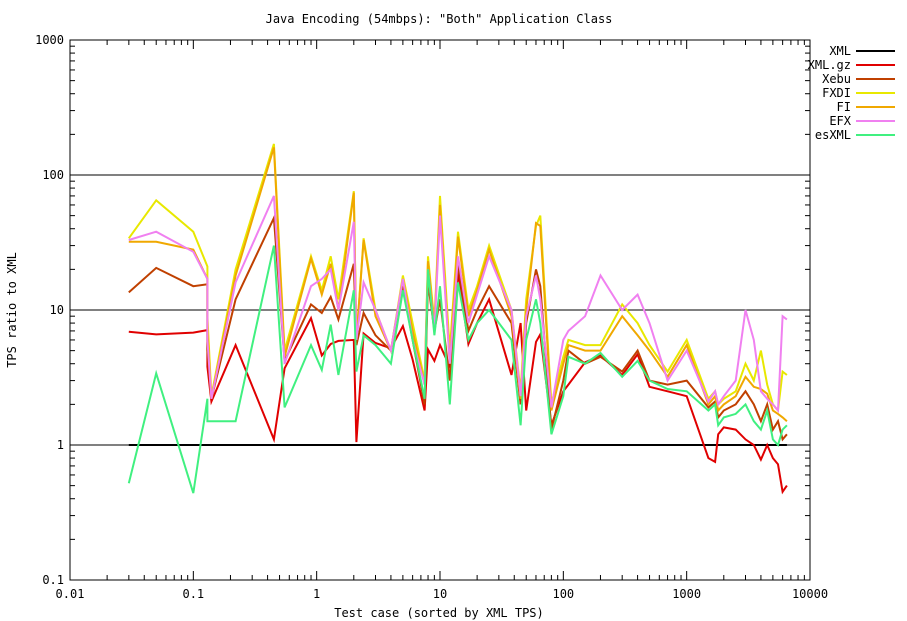 Image resolution: width=907 pixels, height=621 pixels. What do you see at coordinates (60, 445) in the screenshot?
I see `y-tick-label: 1` at bounding box center [60, 445].